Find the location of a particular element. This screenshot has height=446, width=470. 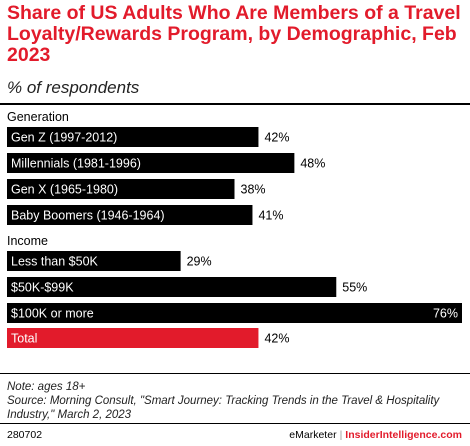

value-label-total: 42% is located at coordinates (276, 339).